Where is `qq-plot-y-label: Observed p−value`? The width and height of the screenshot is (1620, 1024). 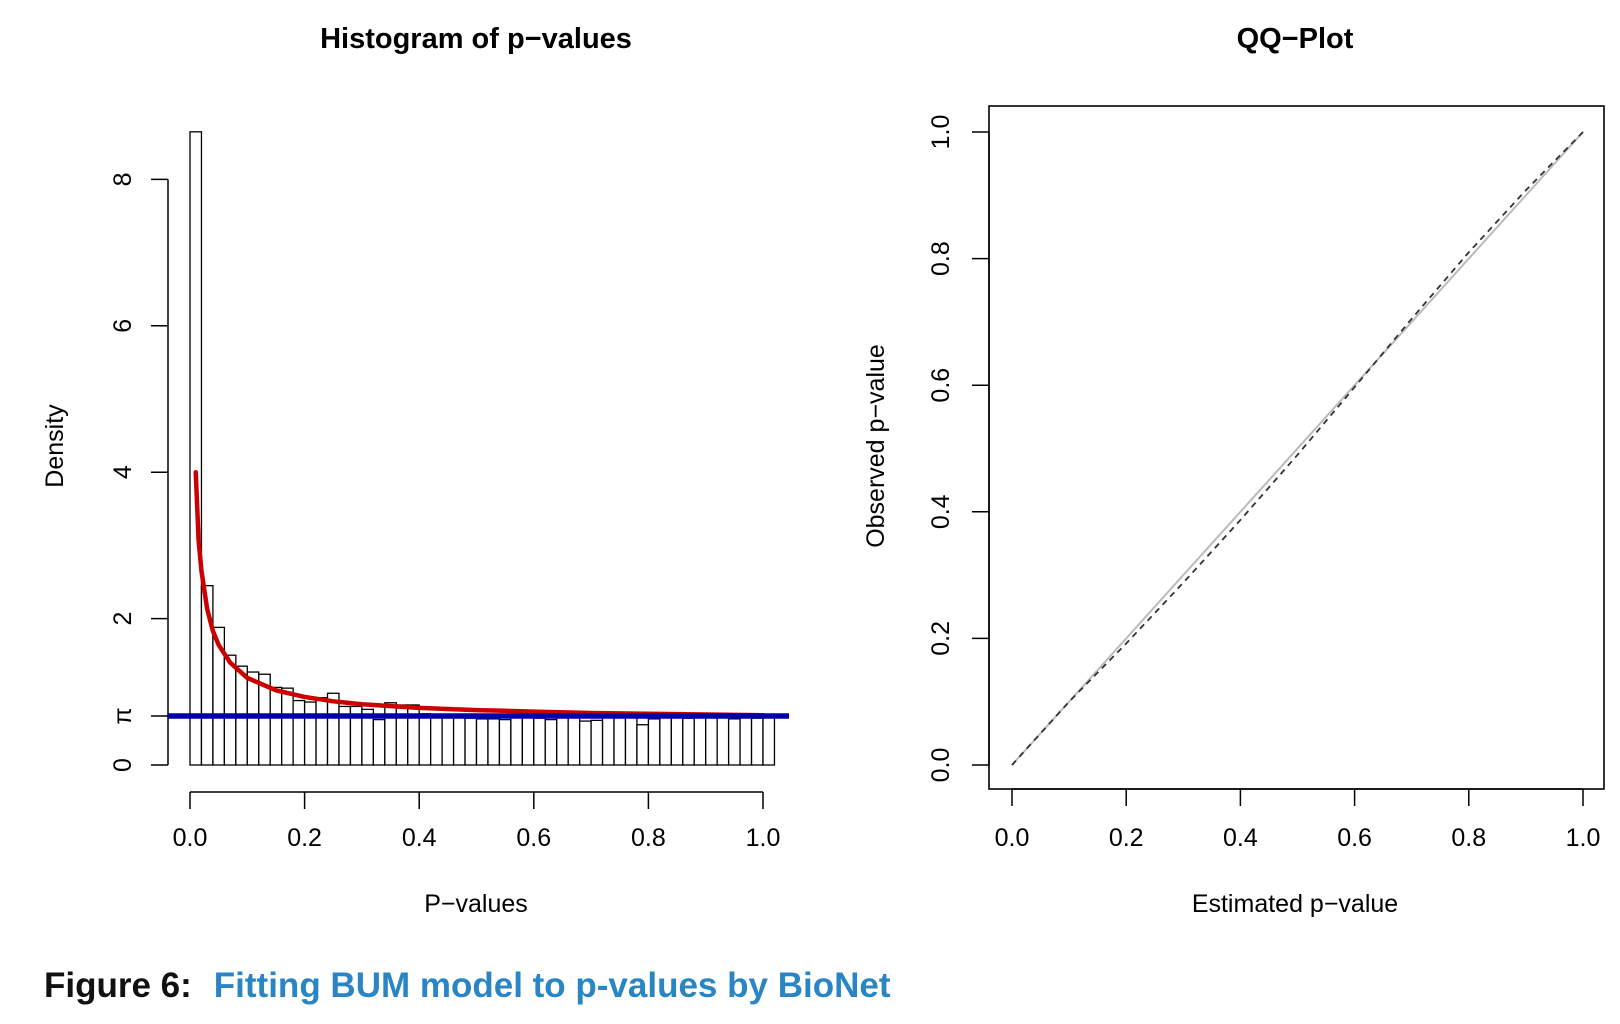
qq-plot-y-label: Observed p−value is located at coordinates (876, 446).